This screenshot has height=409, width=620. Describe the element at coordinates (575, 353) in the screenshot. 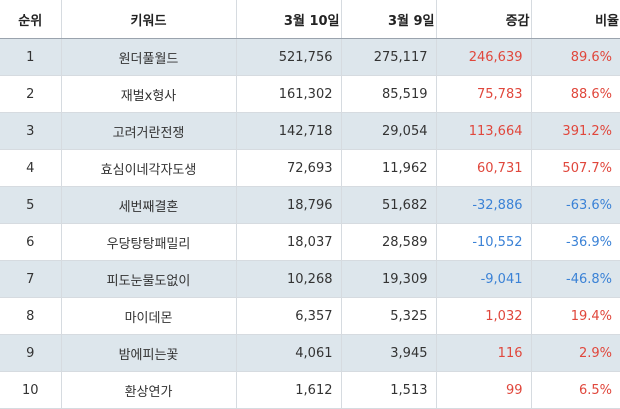

I see `rate-cell: 2.9%` at that location.